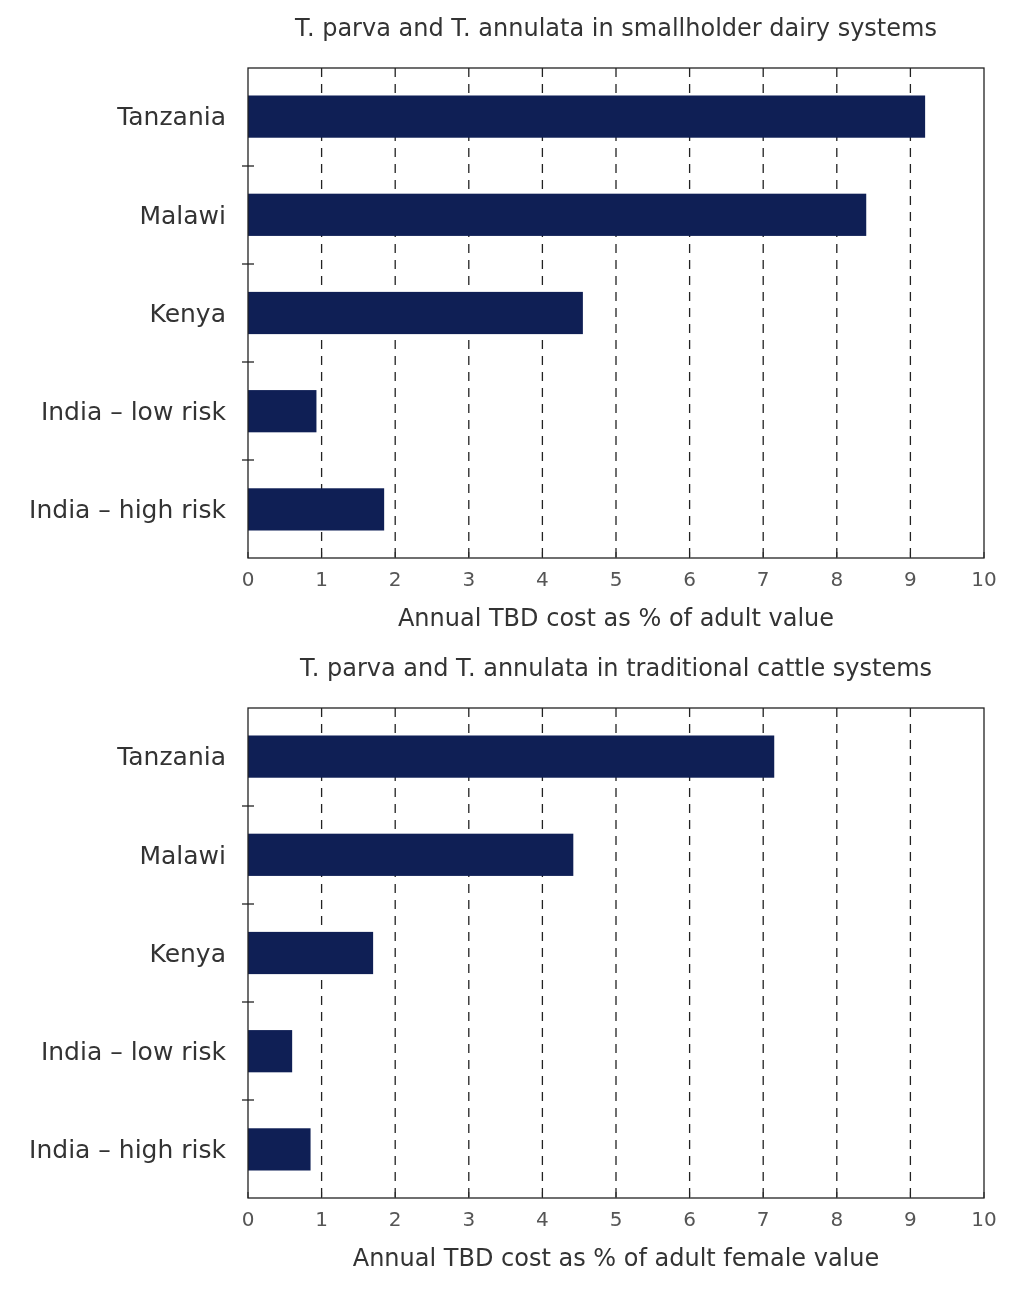  I want to click on chart-title: T. parva and T. annulata in traditional cattle systems, so click(615, 668).